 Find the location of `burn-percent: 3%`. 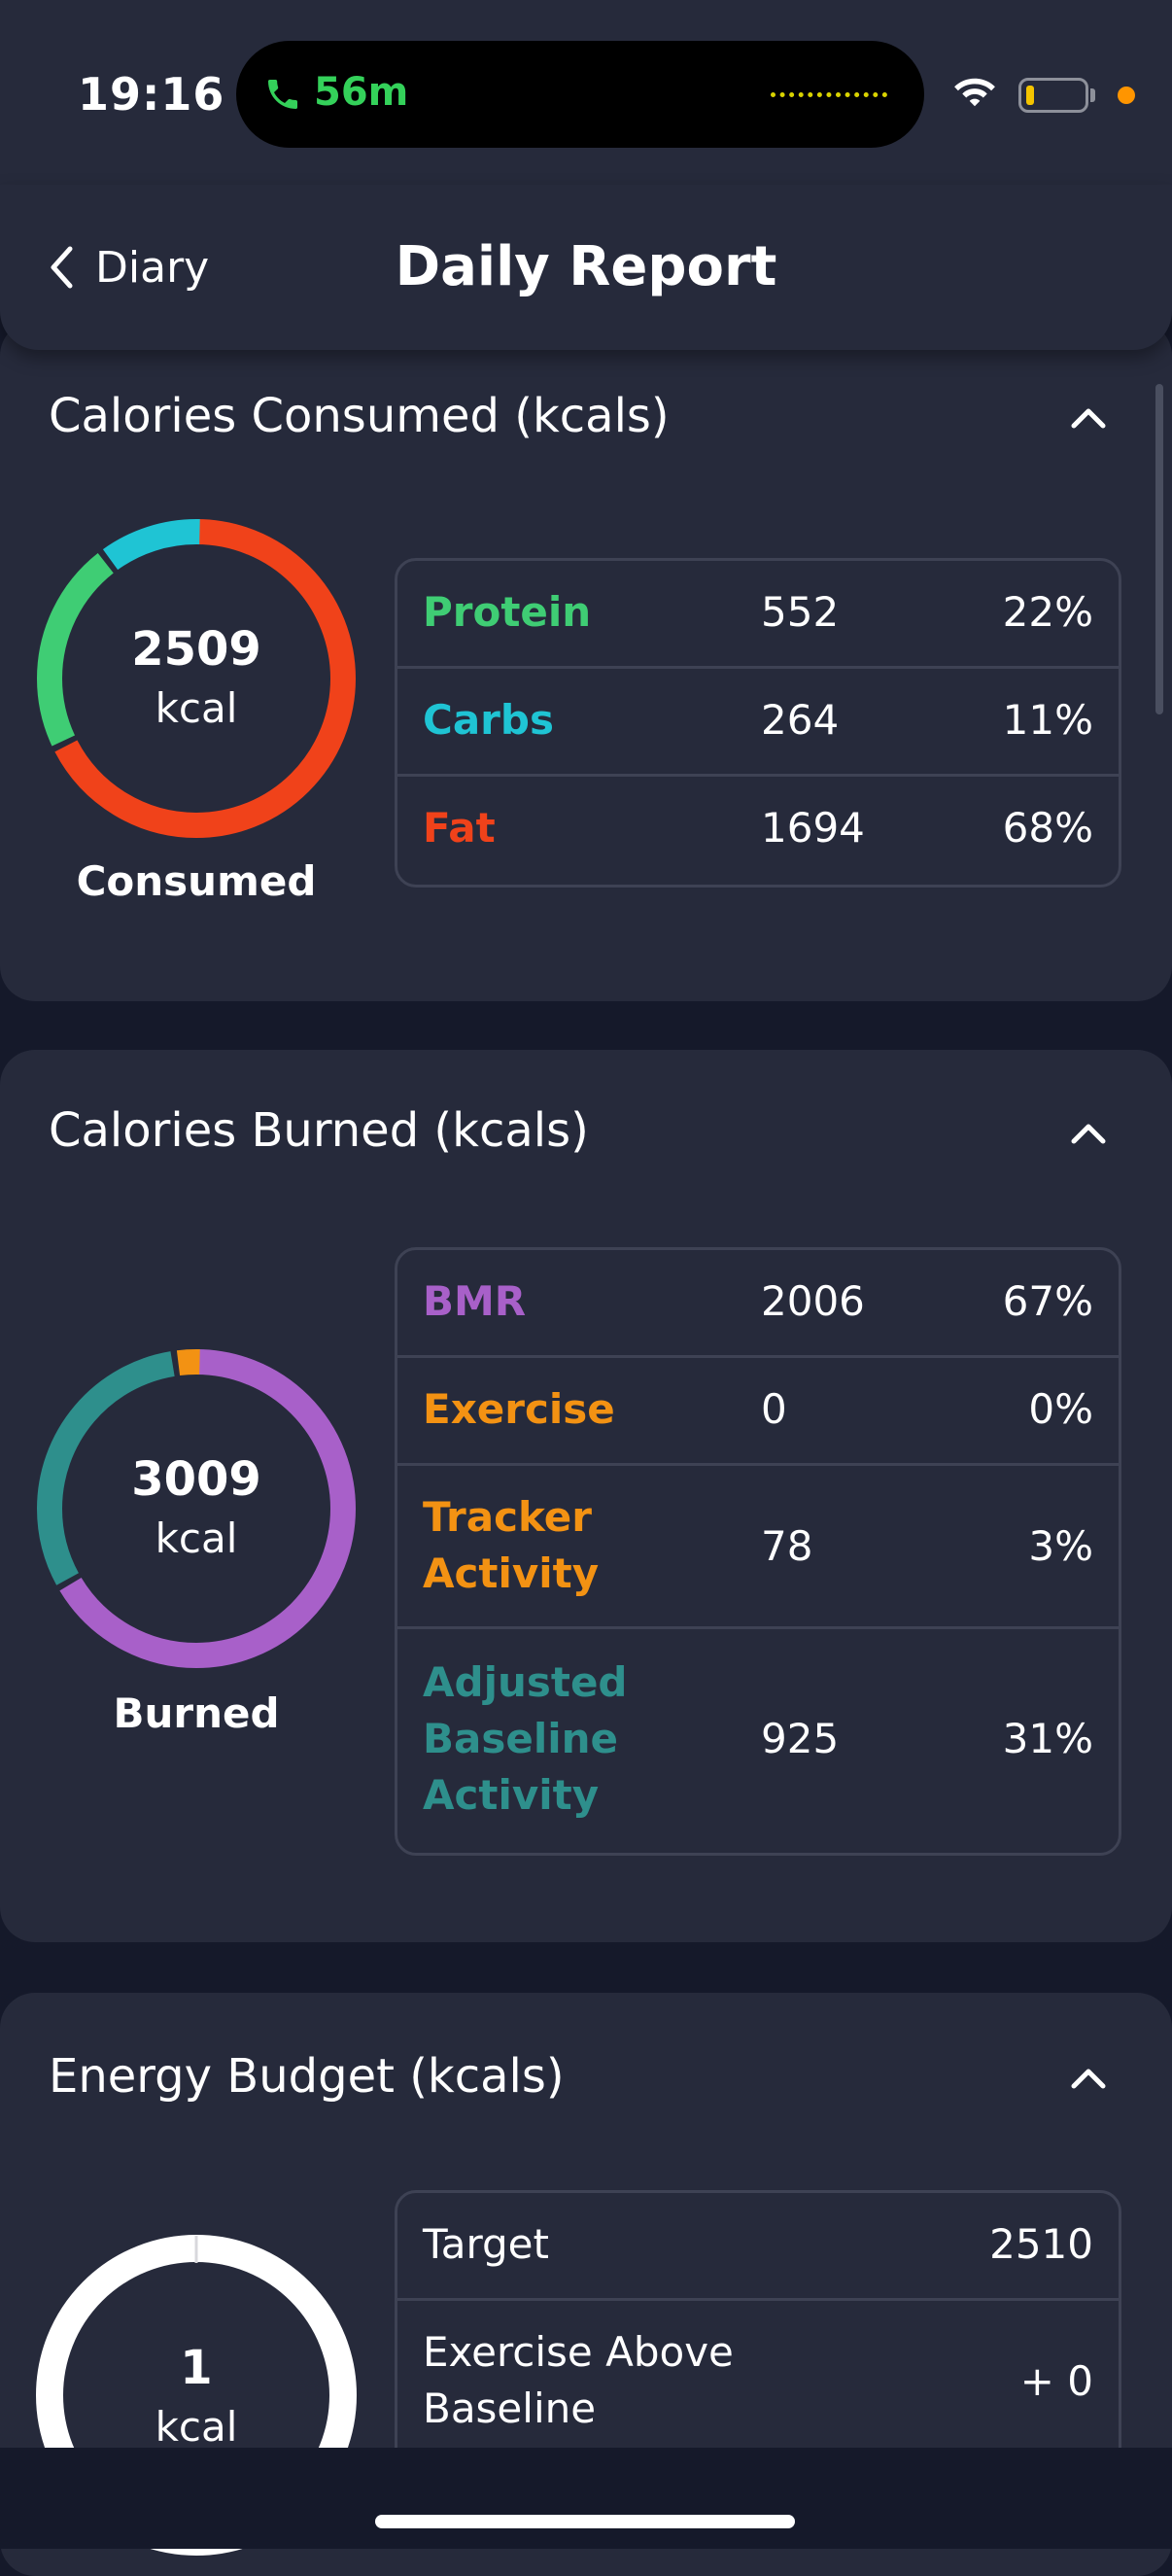

burn-percent: 3% is located at coordinates (1060, 1546).